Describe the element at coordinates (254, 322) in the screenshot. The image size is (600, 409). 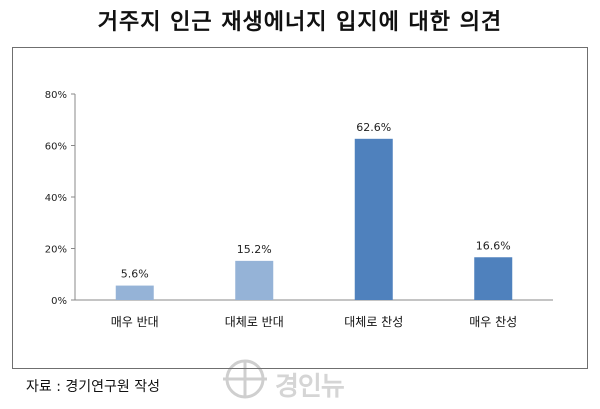
I see `x-category-label: 대체로 반대` at that location.